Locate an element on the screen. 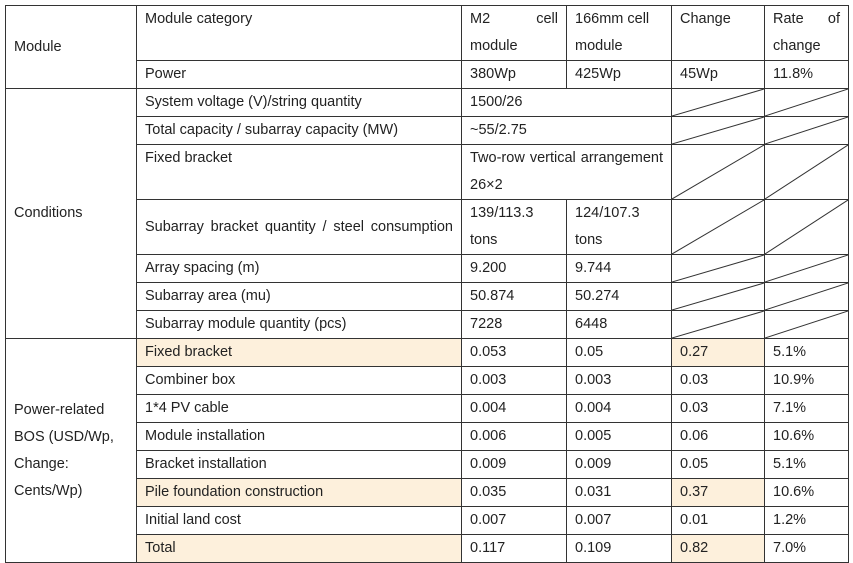 The image size is (853, 563). bos-change: 0.82 is located at coordinates (718, 548).